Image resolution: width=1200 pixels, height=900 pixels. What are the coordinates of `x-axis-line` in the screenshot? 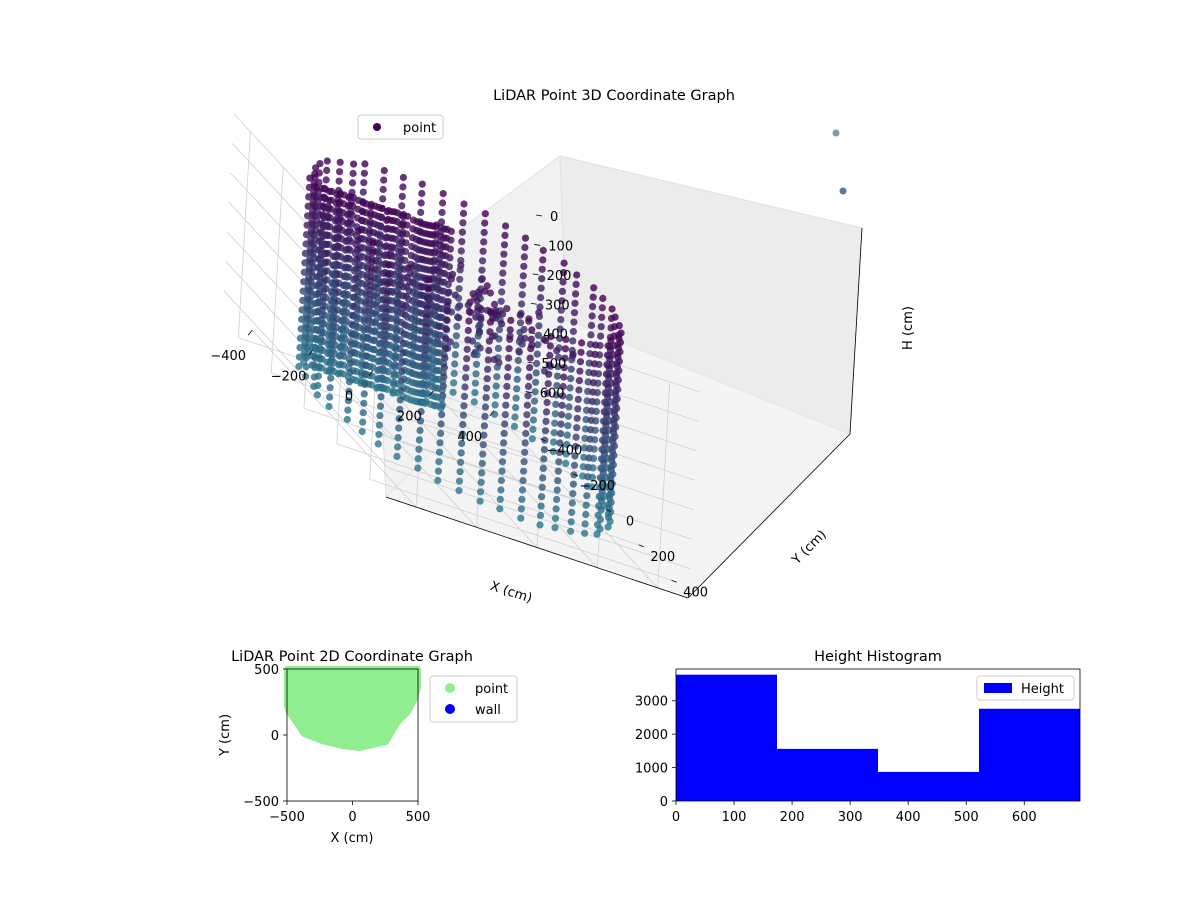 It's located at (537, 547).